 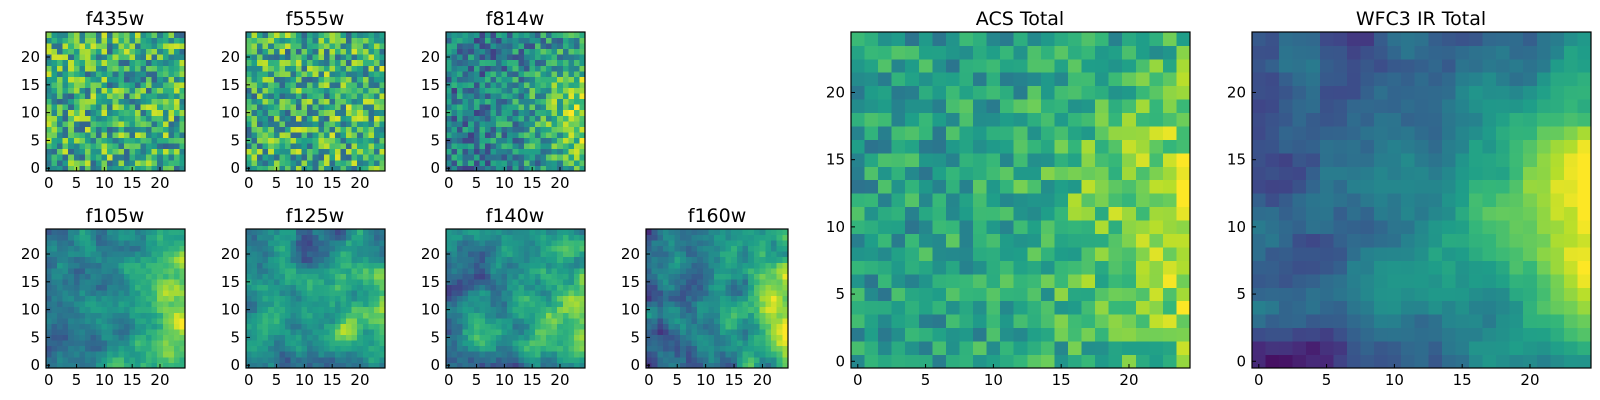 I want to click on x-tick-label: 5, so click(x=77, y=183).